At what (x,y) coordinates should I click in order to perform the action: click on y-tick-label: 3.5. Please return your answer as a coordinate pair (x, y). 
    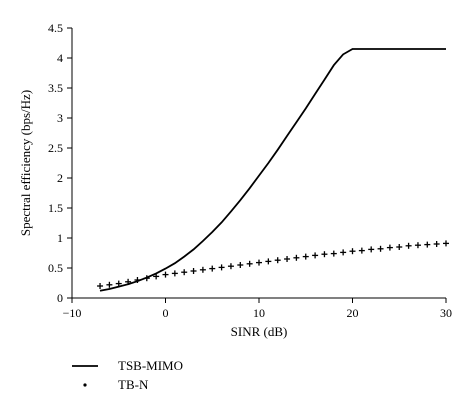
    Looking at the image, I should click on (55, 88).